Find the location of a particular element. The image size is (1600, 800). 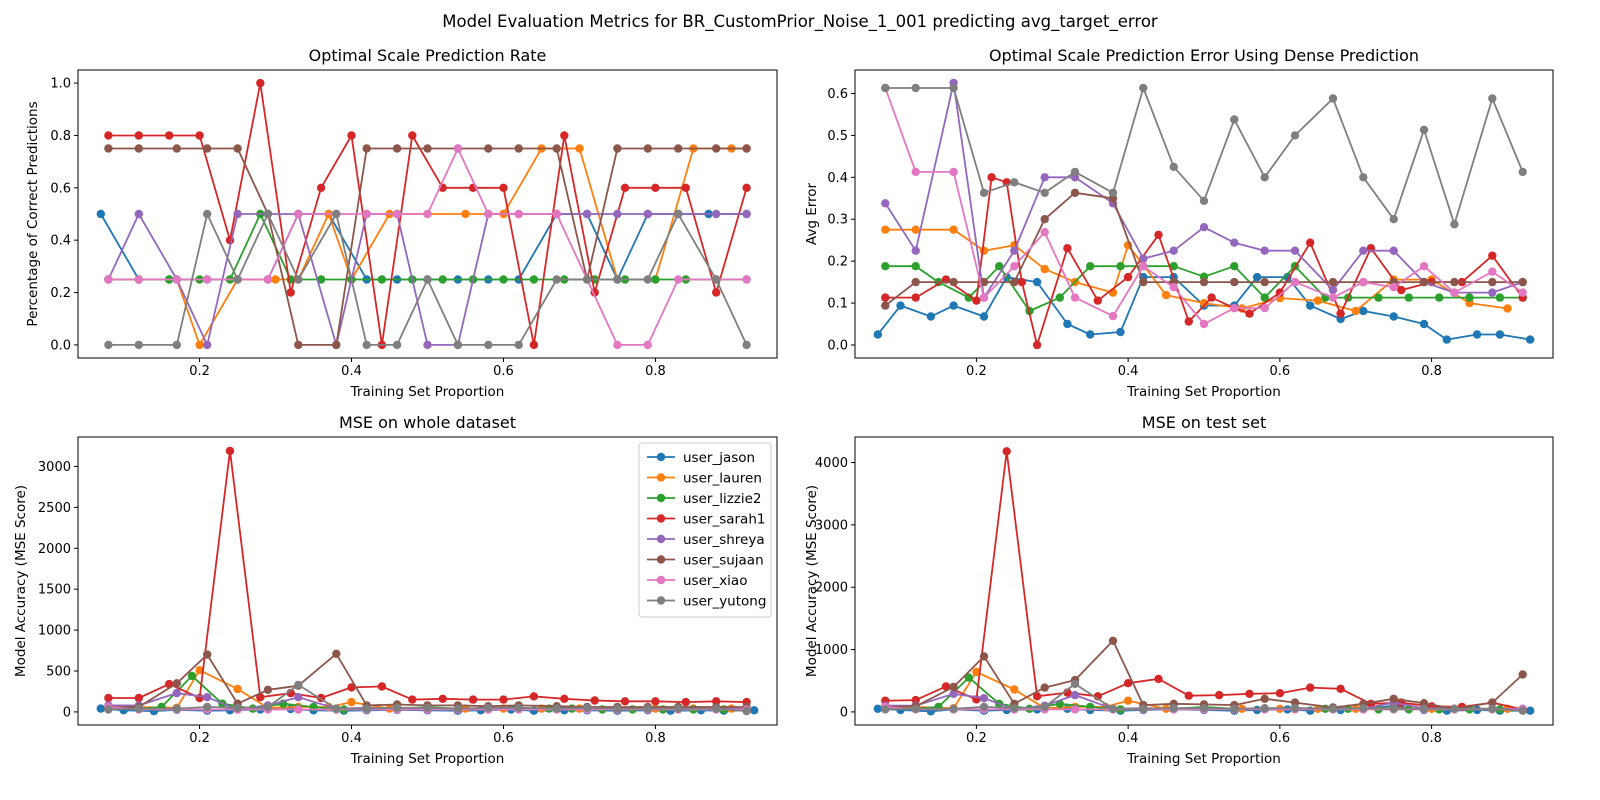

y-tick-label: 0.3 is located at coordinates (837, 220).